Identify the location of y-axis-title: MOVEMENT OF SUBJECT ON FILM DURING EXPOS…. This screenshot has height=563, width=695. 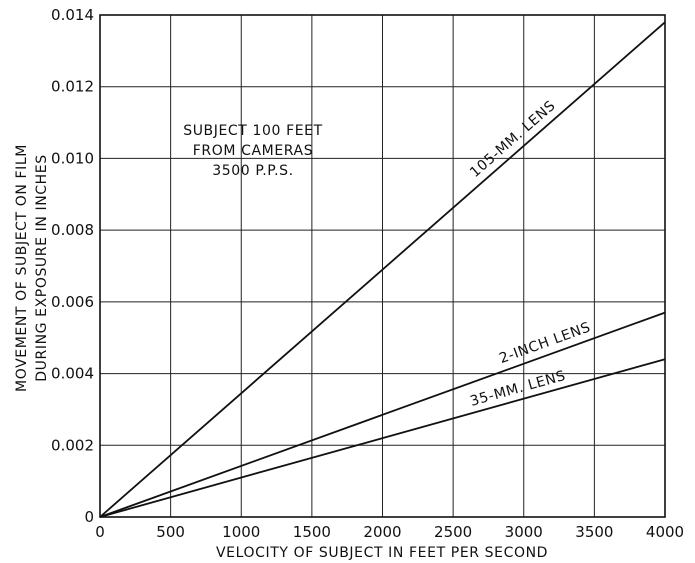
(32, 268).